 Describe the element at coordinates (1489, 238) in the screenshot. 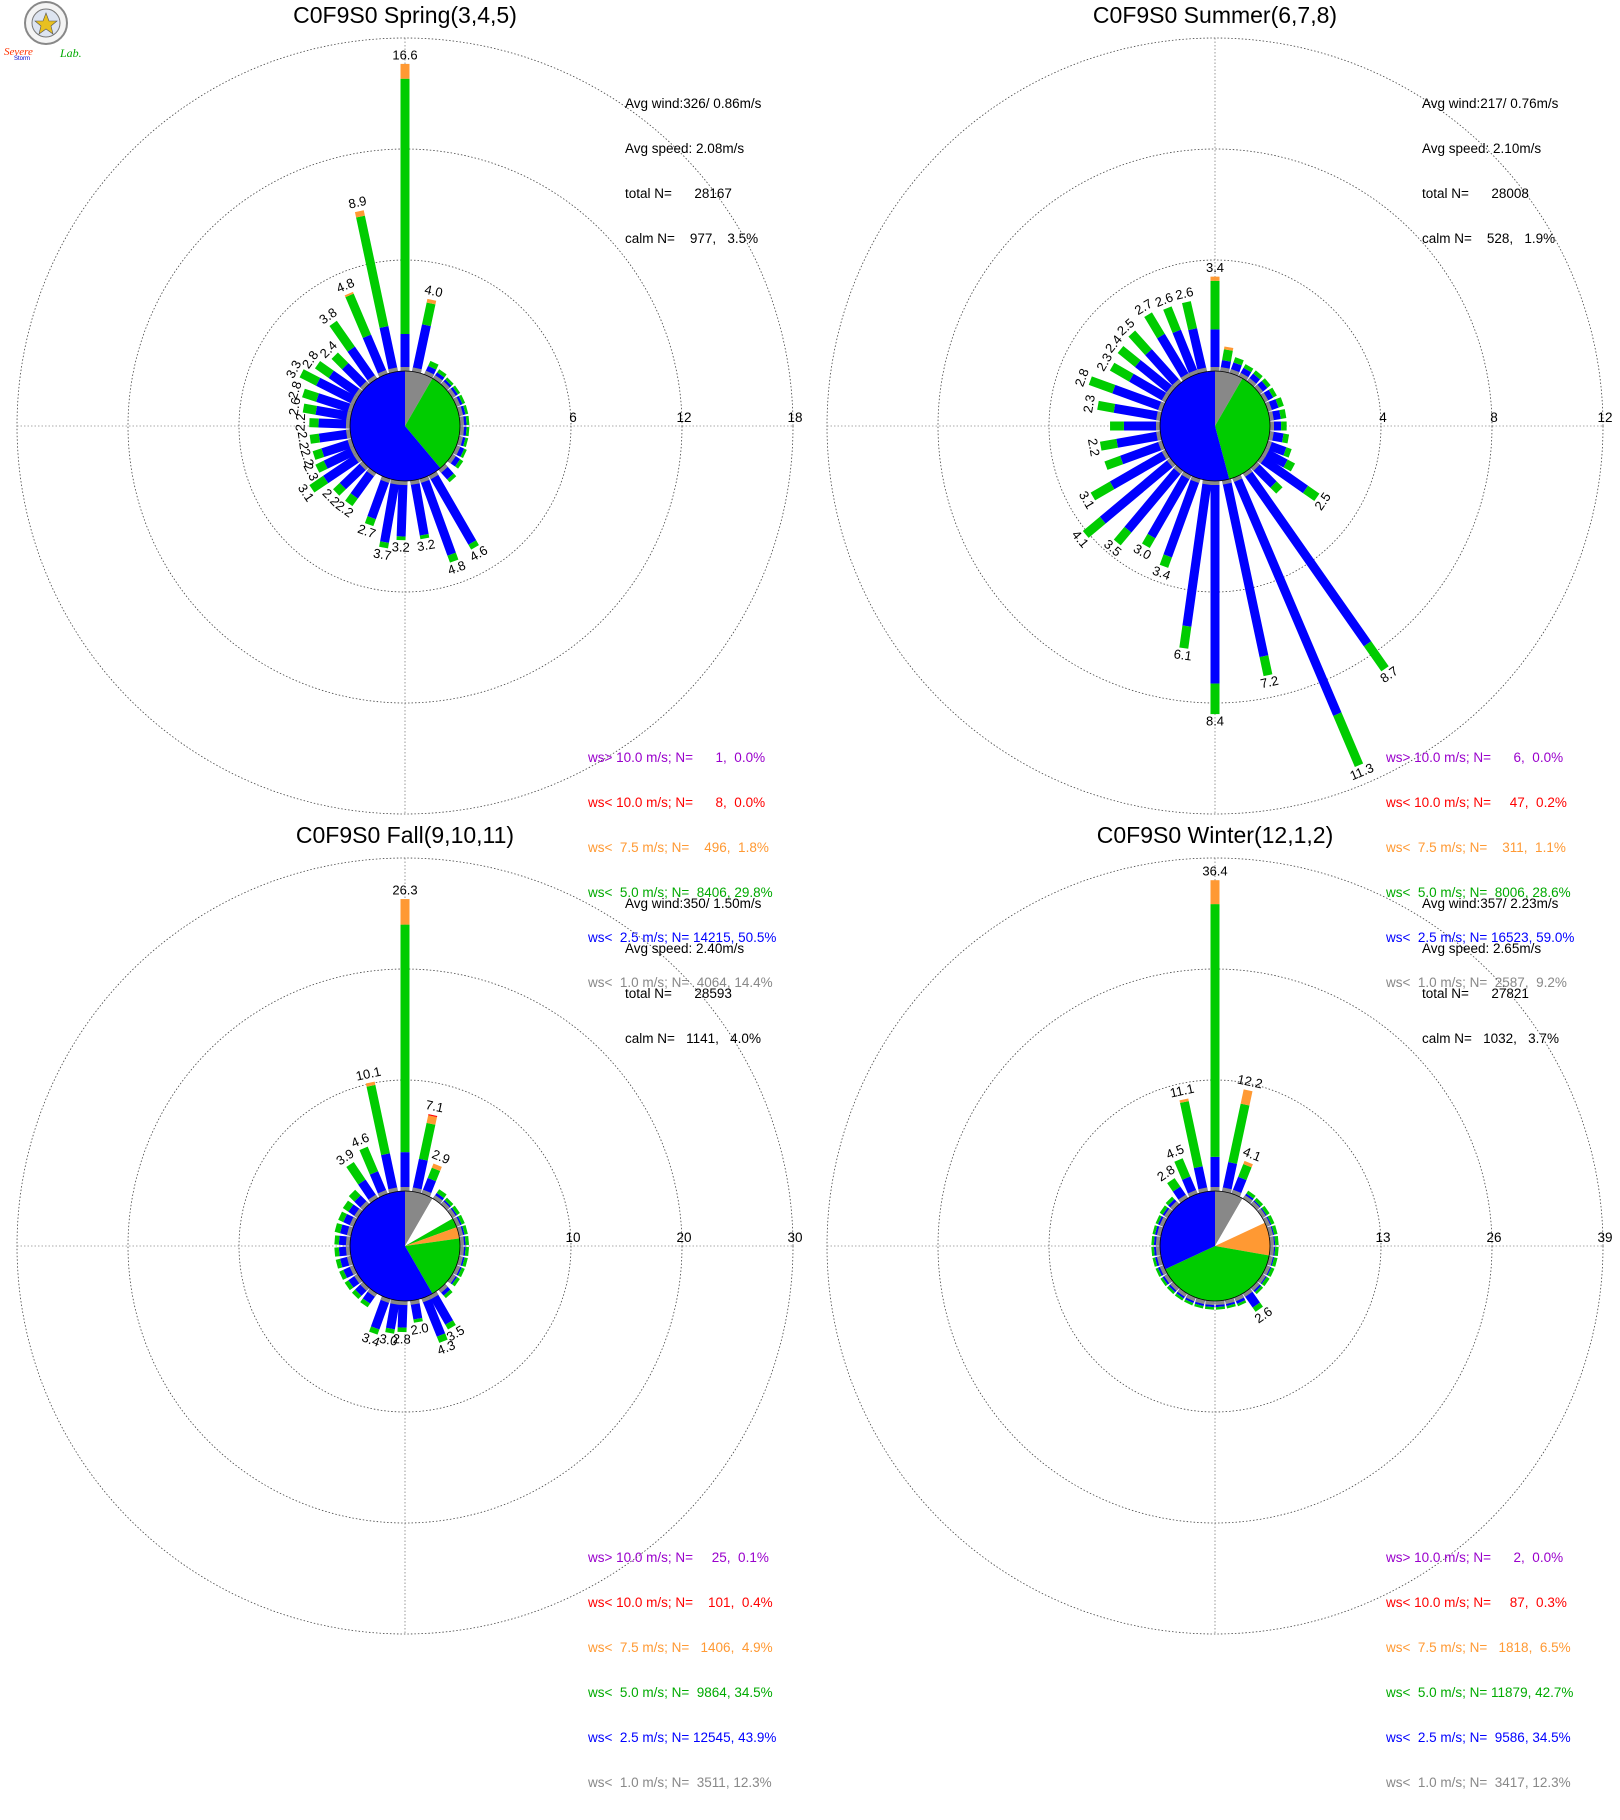

I see `calm-n: calm N= 528, 1.9%` at that location.